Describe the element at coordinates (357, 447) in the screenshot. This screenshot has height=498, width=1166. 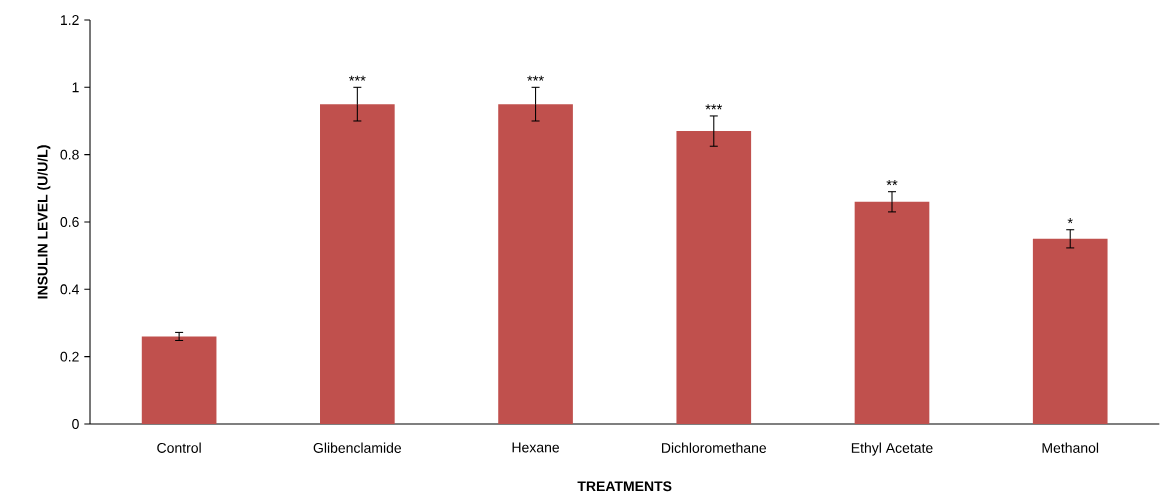
I see `x-tick-label: Glibenclamide` at that location.